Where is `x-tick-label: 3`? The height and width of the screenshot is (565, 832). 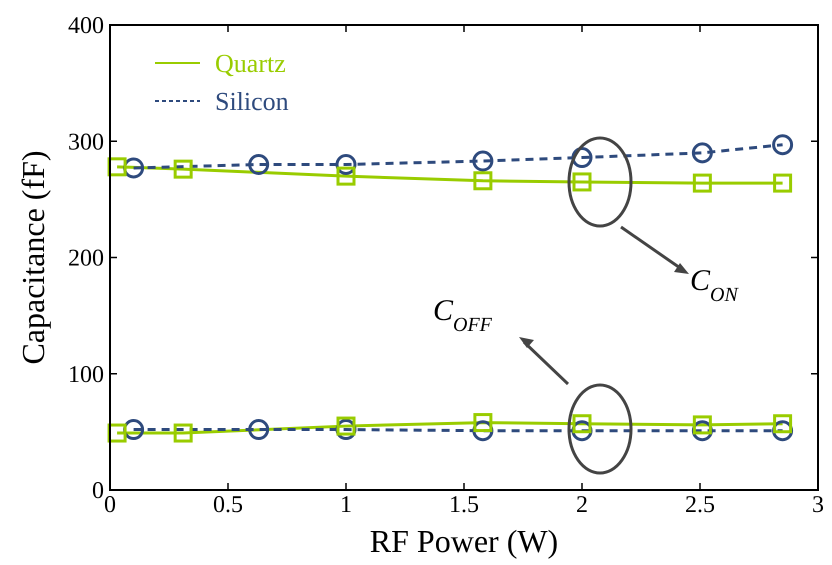
x-tick-label: 3 is located at coordinates (818, 505).